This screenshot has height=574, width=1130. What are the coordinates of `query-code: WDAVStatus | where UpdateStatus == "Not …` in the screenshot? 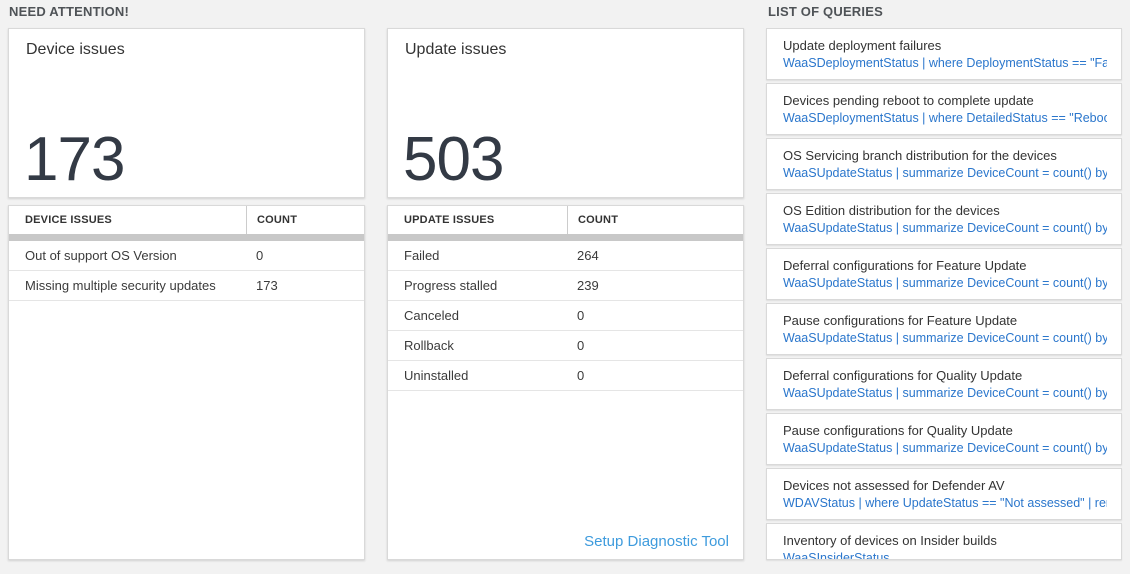 It's located at (945, 503).